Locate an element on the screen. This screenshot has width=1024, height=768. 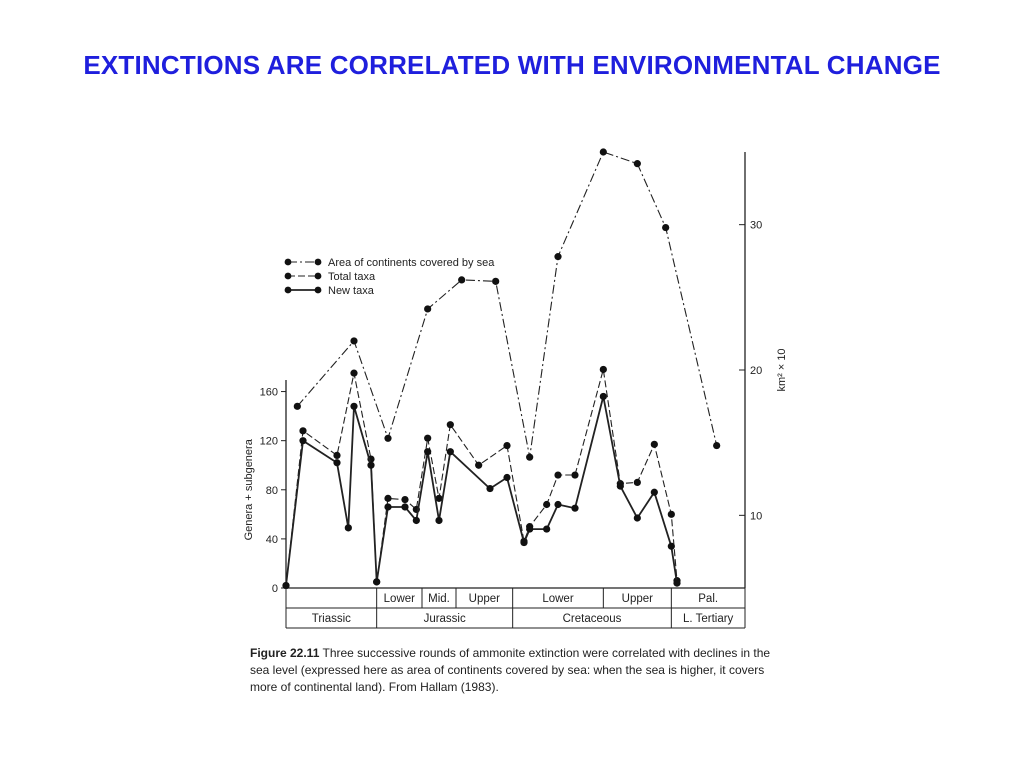
y-axis-label-left: Genera + subgenera is located at coordinates (249, 489).